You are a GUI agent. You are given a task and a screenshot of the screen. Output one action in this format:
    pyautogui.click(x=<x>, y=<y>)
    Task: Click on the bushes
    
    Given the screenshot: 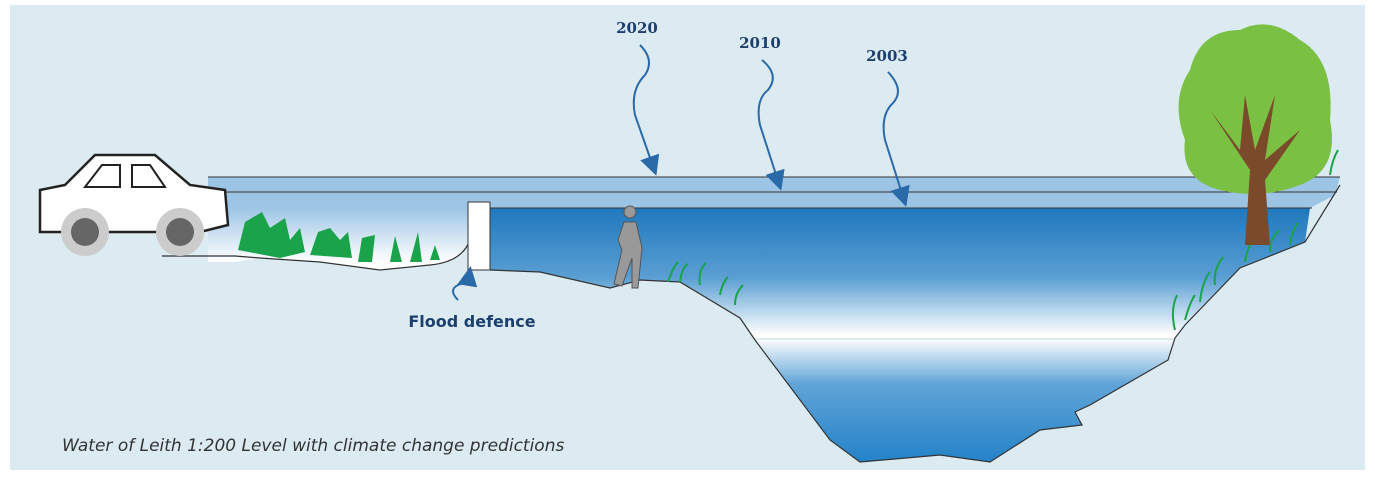 What is the action you would take?
    pyautogui.click(x=339, y=237)
    